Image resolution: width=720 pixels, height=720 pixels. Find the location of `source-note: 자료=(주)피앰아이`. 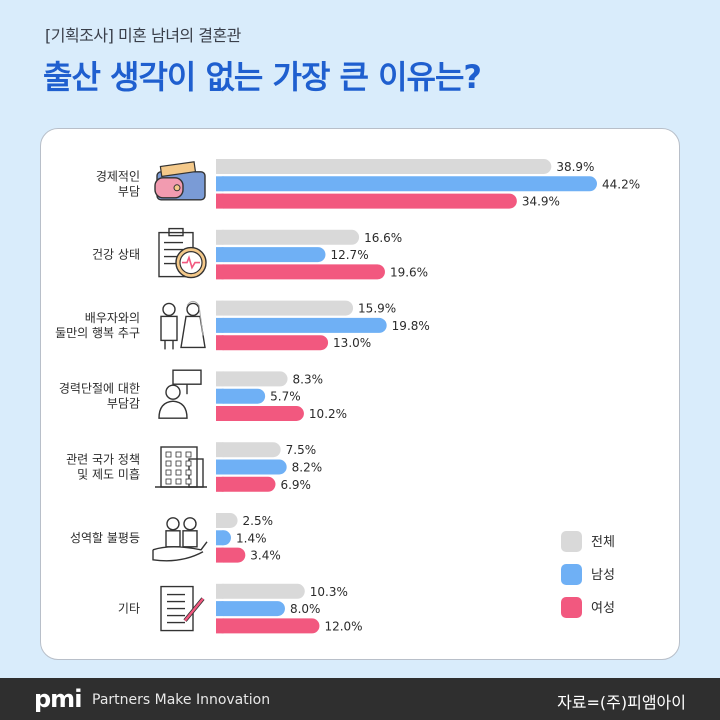

source-note: 자료=(주)피앰아이 is located at coordinates (621, 702).